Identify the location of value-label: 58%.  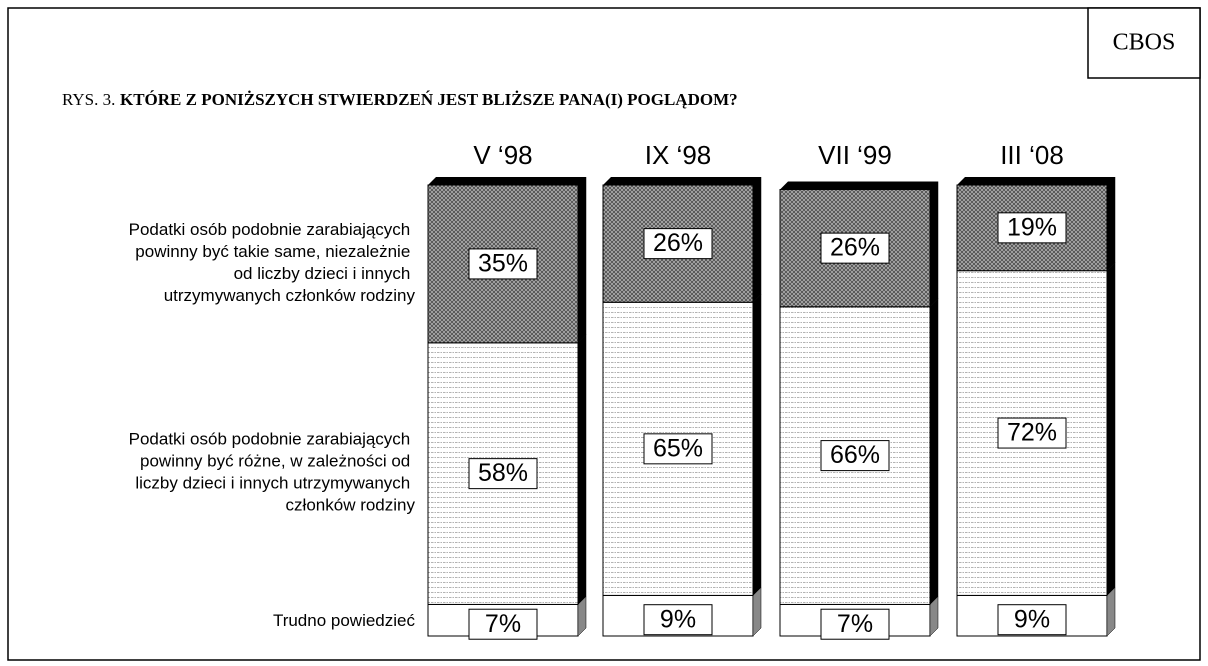
(503, 473).